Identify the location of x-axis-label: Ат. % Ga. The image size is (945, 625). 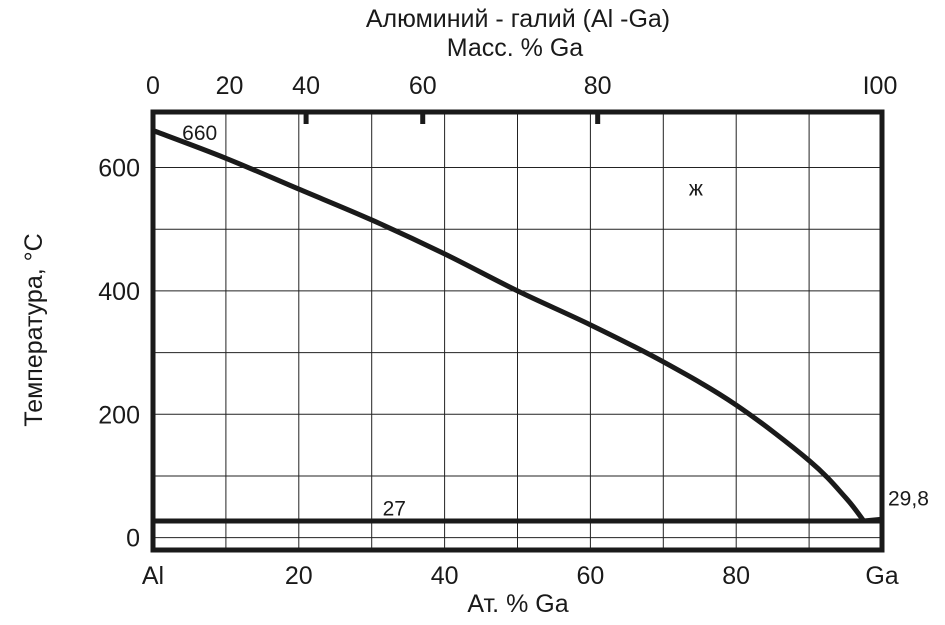
(517, 604).